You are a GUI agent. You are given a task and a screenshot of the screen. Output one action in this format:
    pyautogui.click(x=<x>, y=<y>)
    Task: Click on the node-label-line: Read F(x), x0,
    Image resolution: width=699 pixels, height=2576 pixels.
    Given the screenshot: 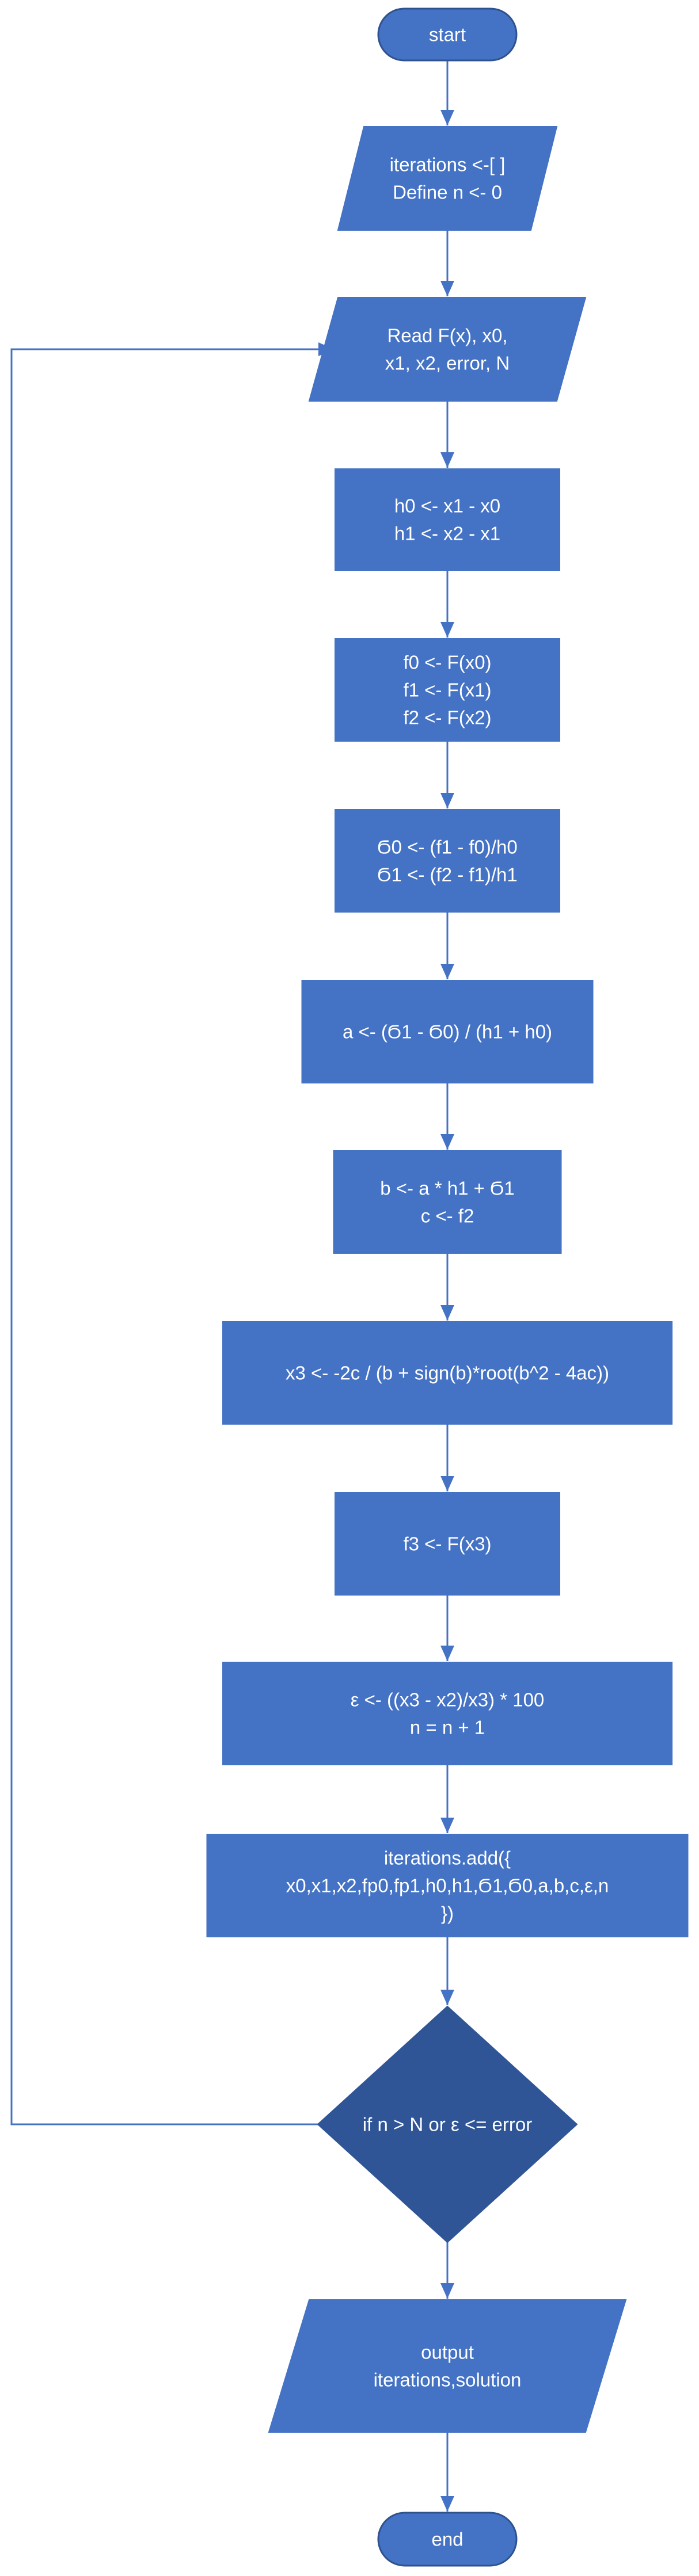 What is the action you would take?
    pyautogui.click(x=447, y=335)
    